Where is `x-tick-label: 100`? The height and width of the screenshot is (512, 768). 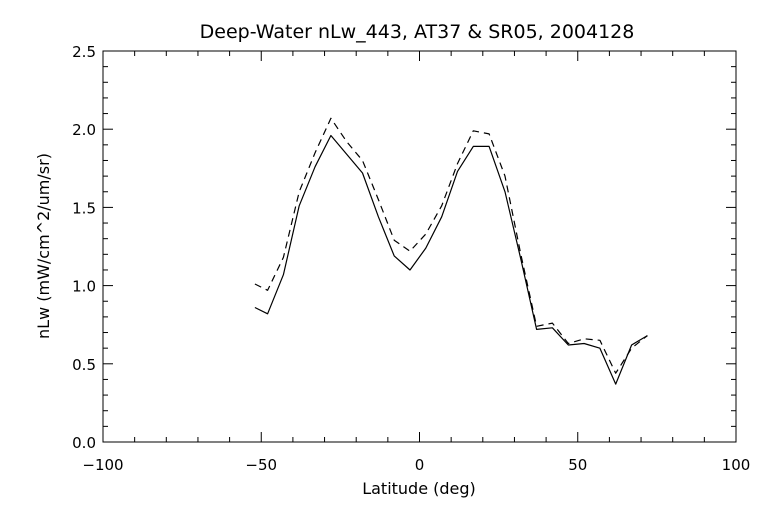 x-tick-label: 100 is located at coordinates (736, 465).